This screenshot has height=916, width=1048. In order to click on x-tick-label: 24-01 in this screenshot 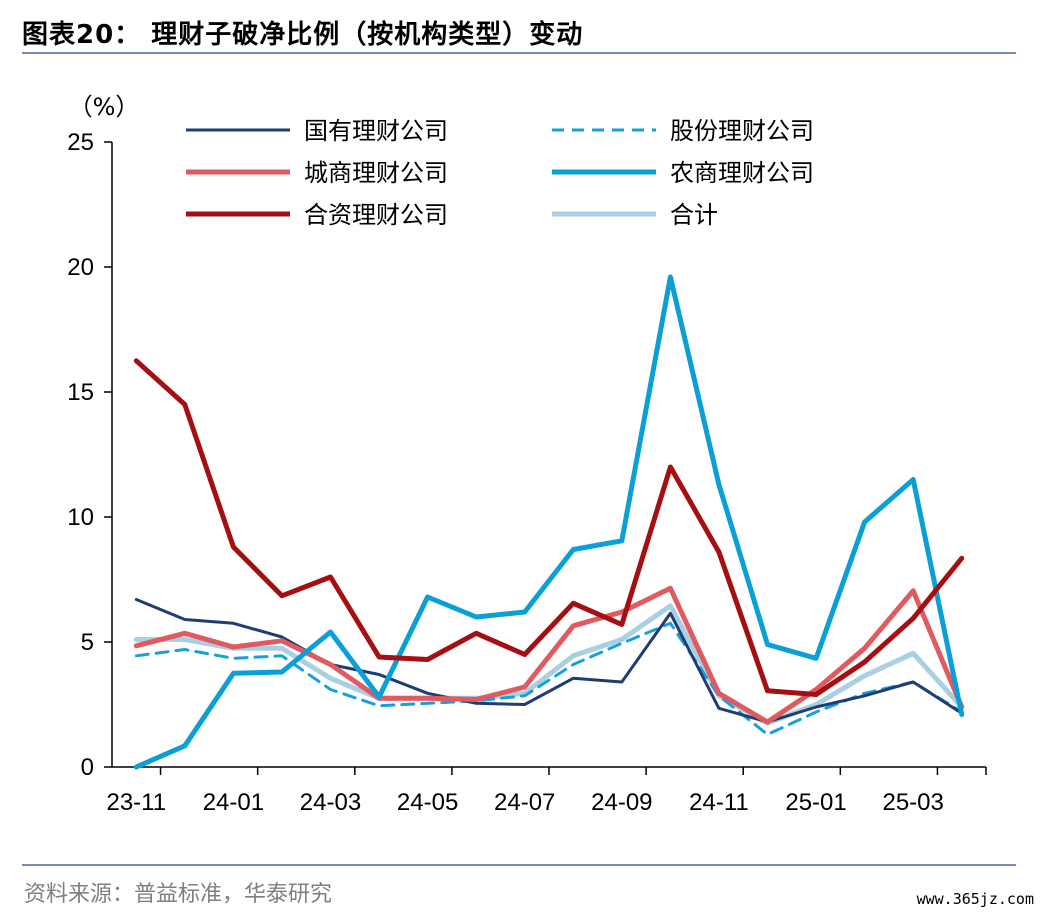, I will do `click(233, 802)`.